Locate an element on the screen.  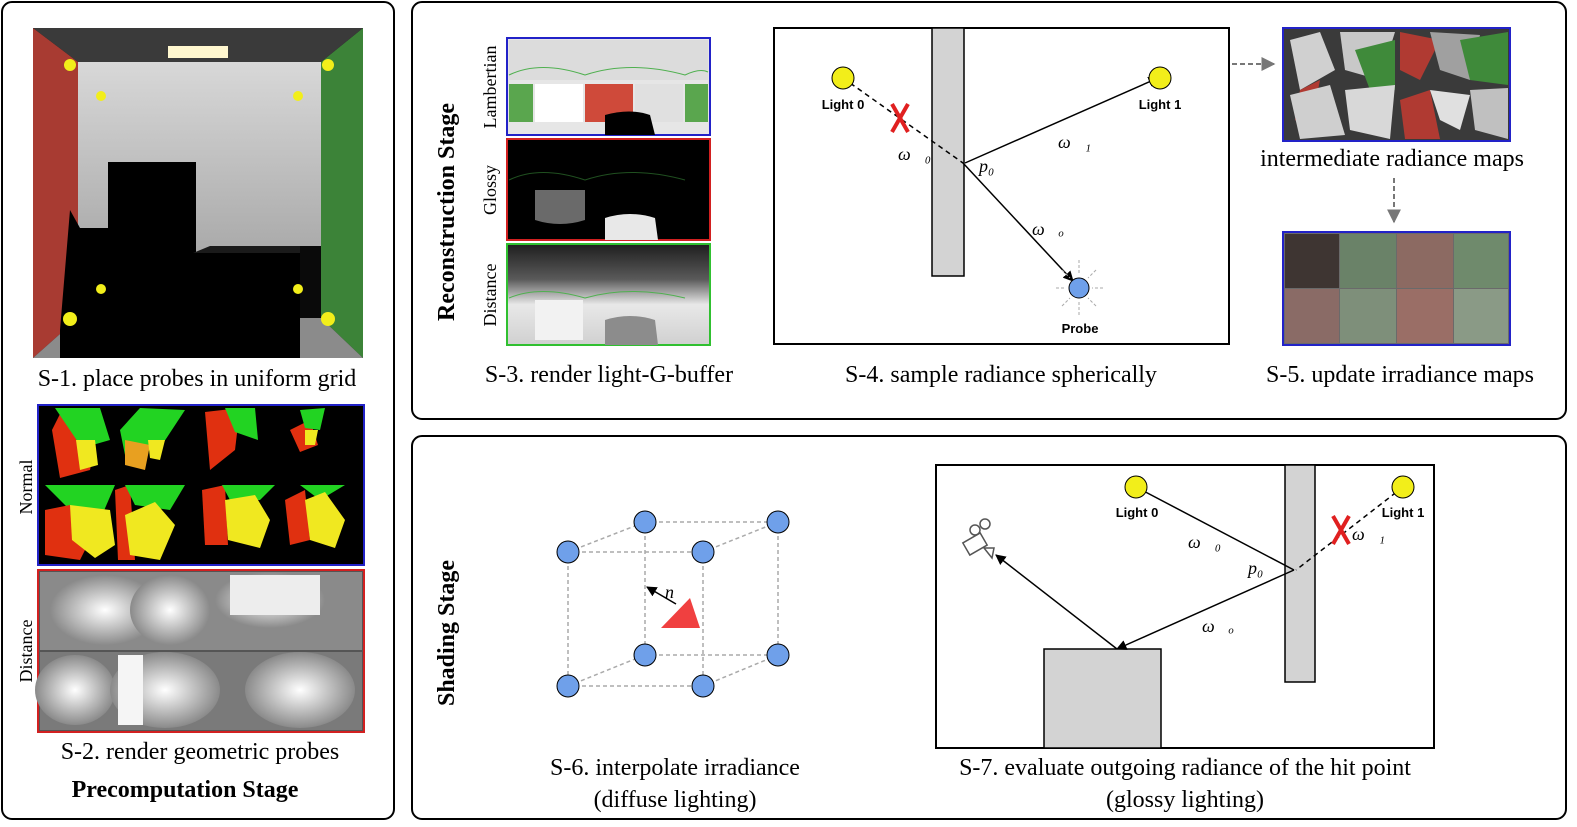
intermediate-radiance-maps is located at coordinates (1396, 84).